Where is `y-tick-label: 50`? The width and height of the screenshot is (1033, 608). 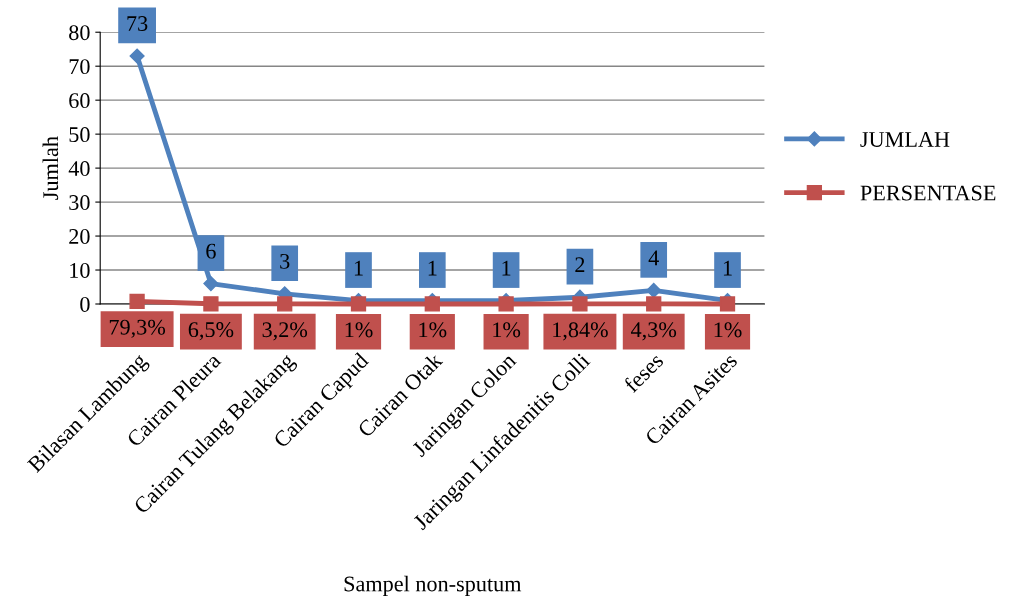 y-tick-label: 50 is located at coordinates (79, 135).